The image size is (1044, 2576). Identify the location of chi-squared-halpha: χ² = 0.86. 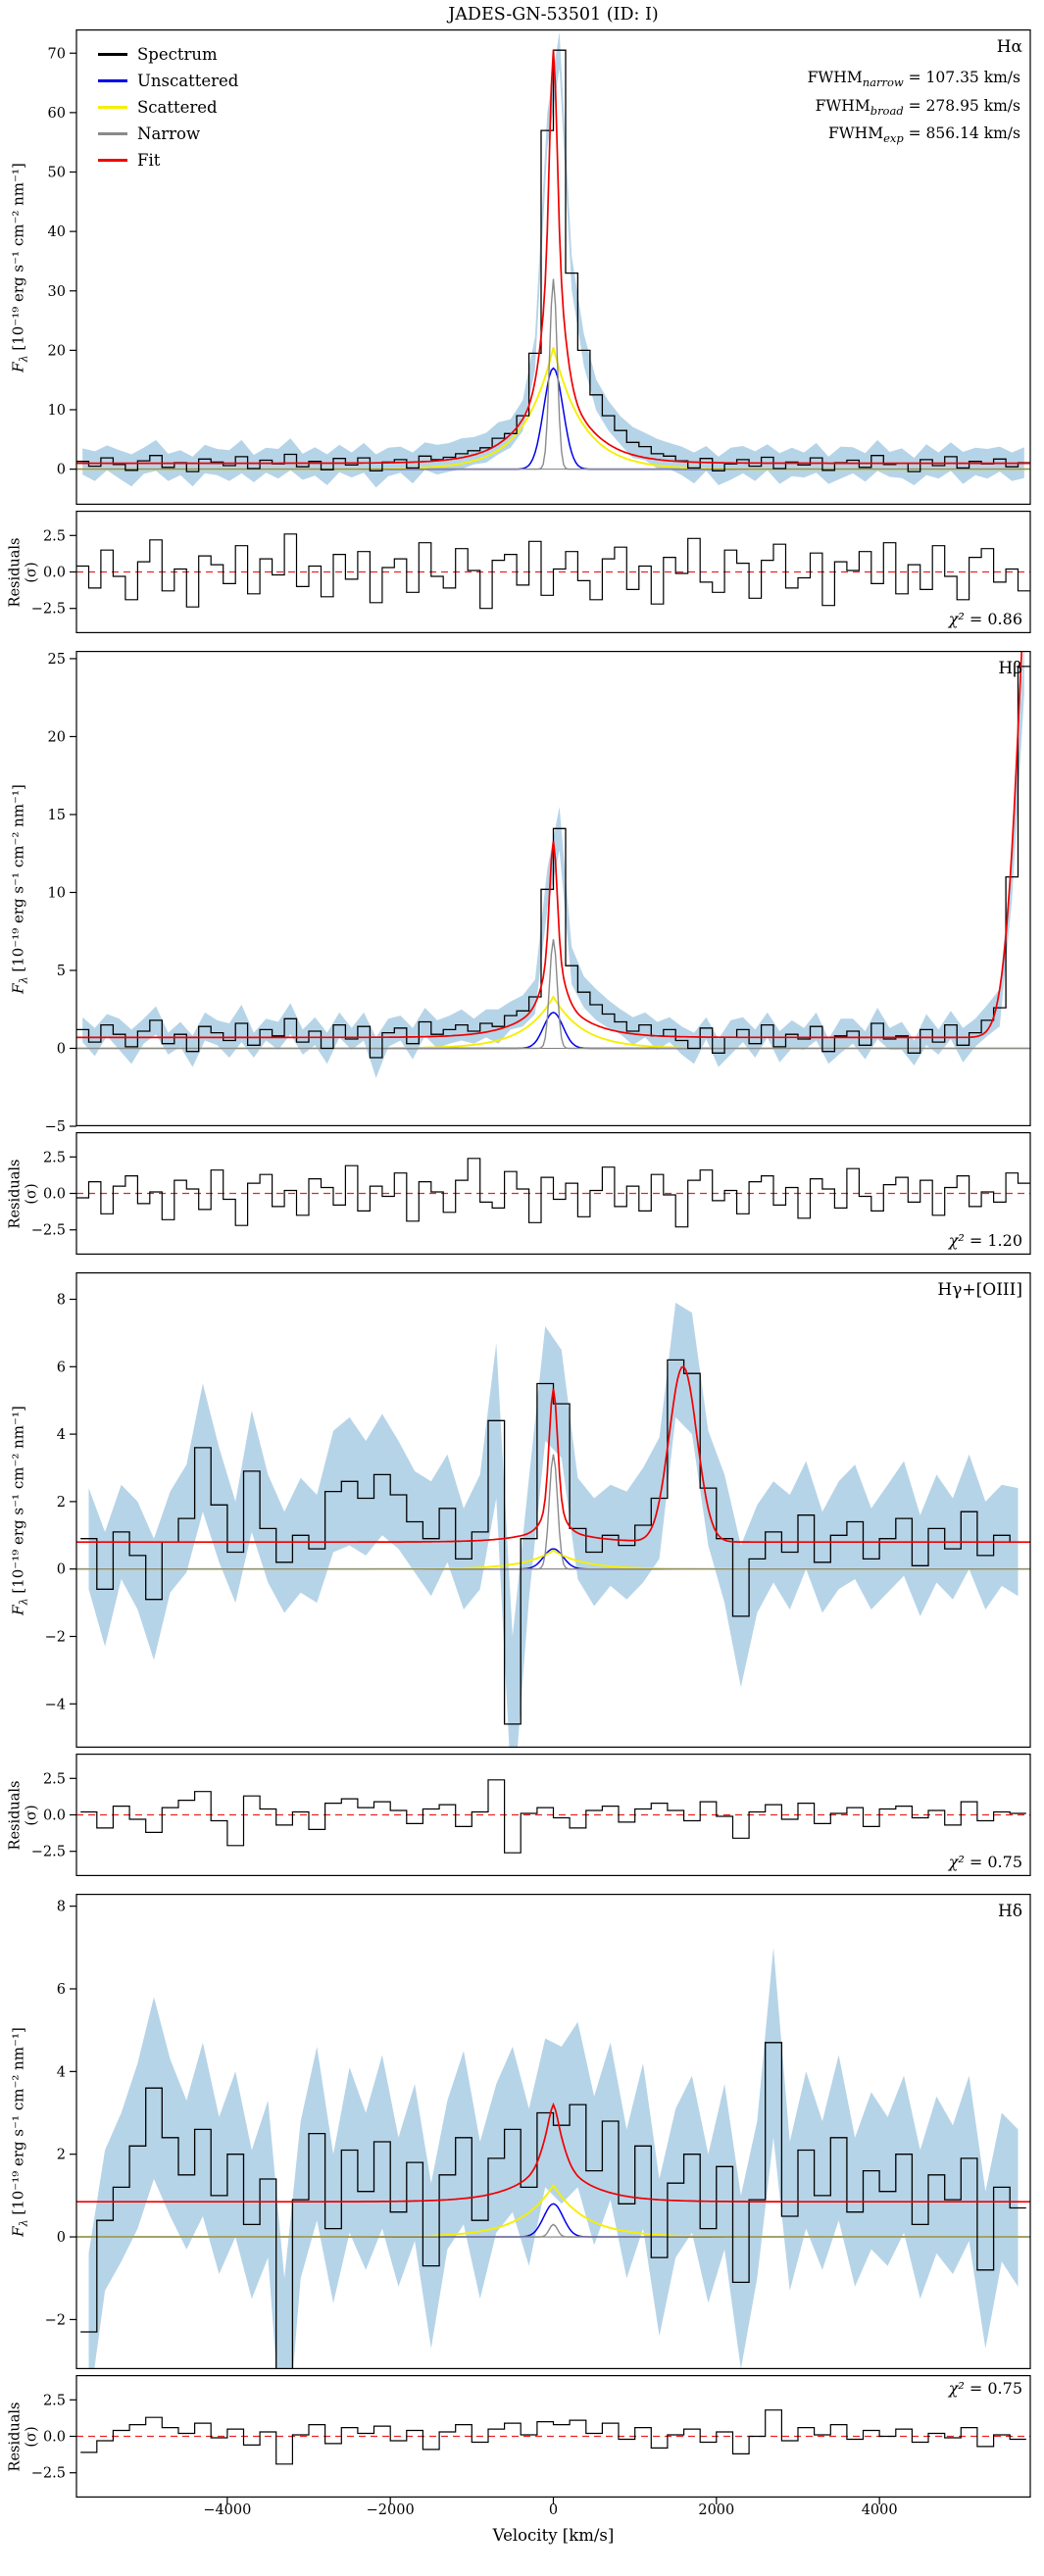
(985, 619).